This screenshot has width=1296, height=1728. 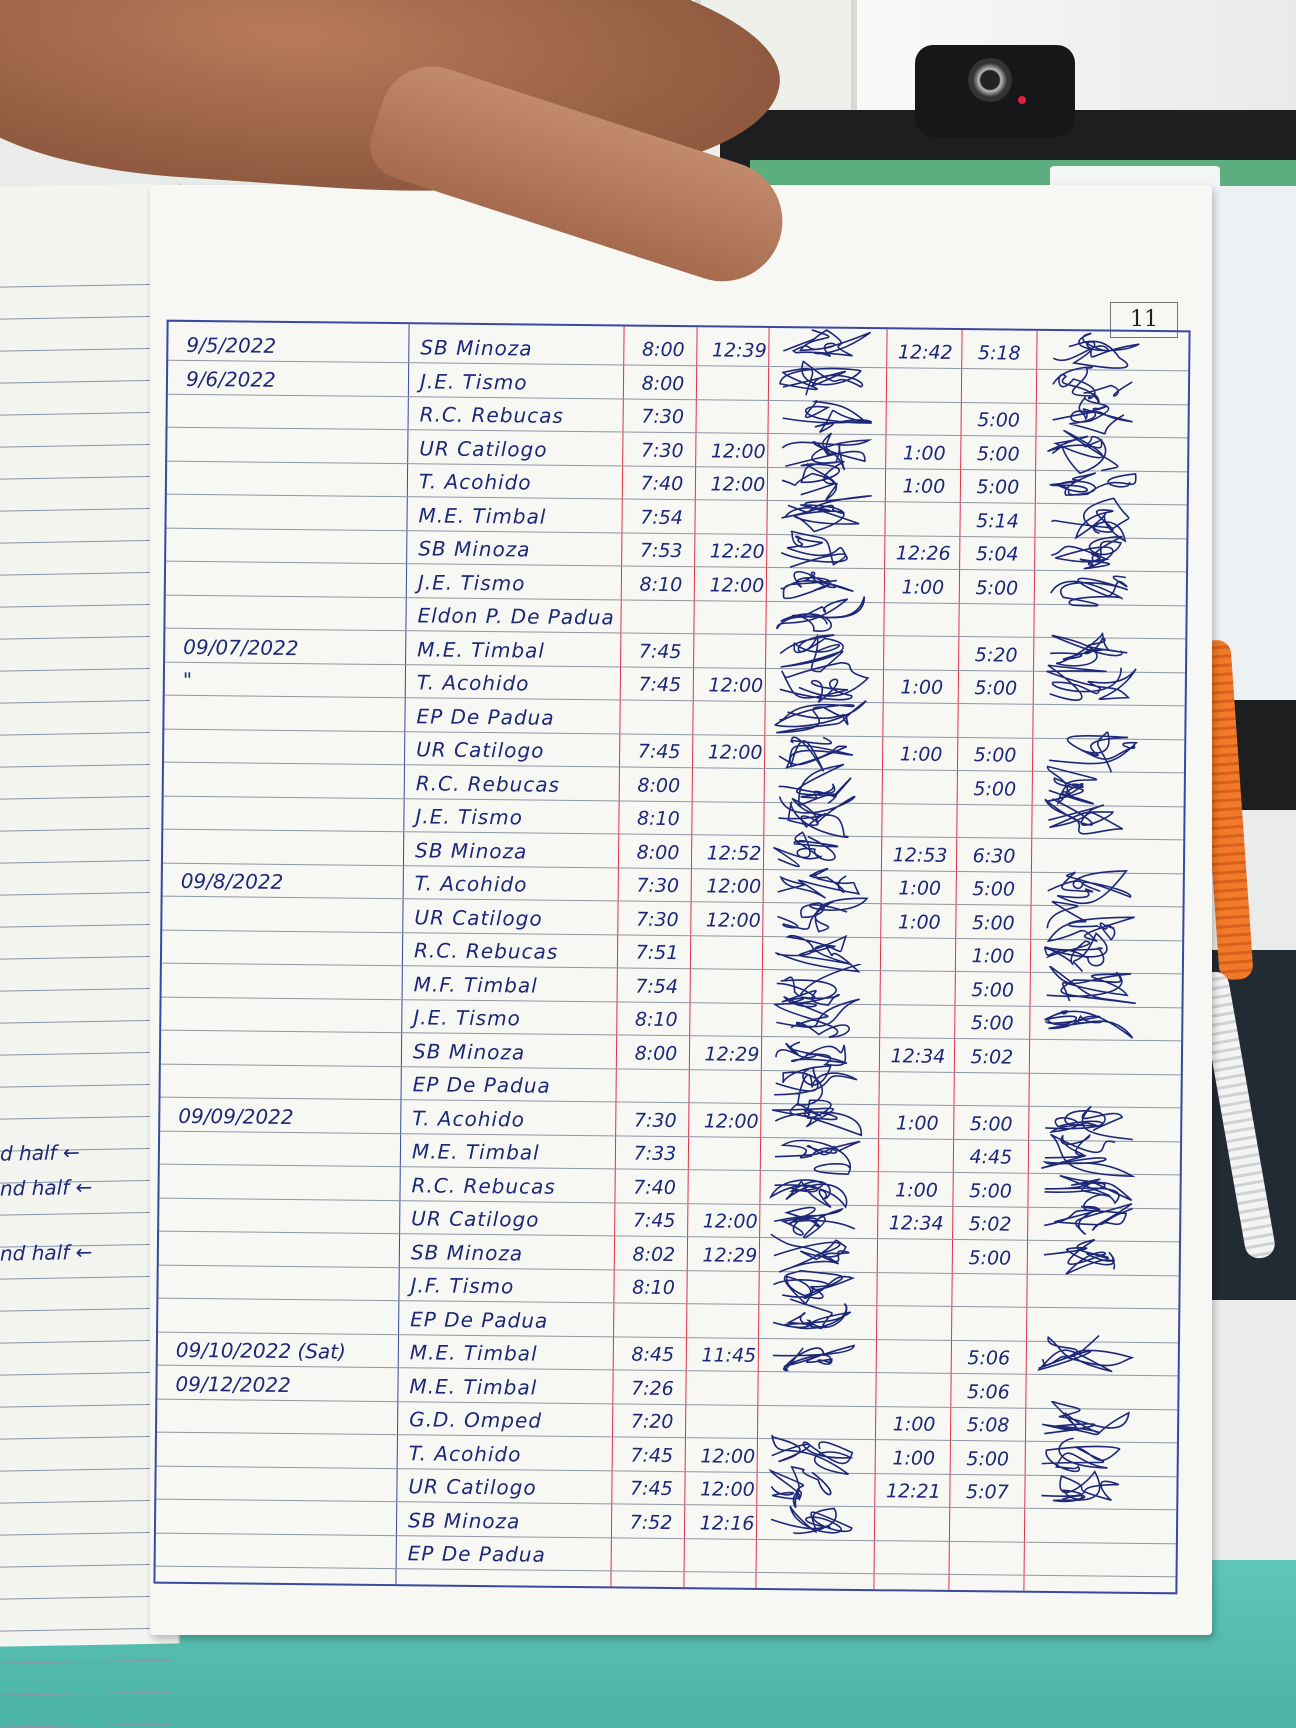 What do you see at coordinates (475, 984) in the screenshot?
I see `name-cell: M.F. Timbal` at bounding box center [475, 984].